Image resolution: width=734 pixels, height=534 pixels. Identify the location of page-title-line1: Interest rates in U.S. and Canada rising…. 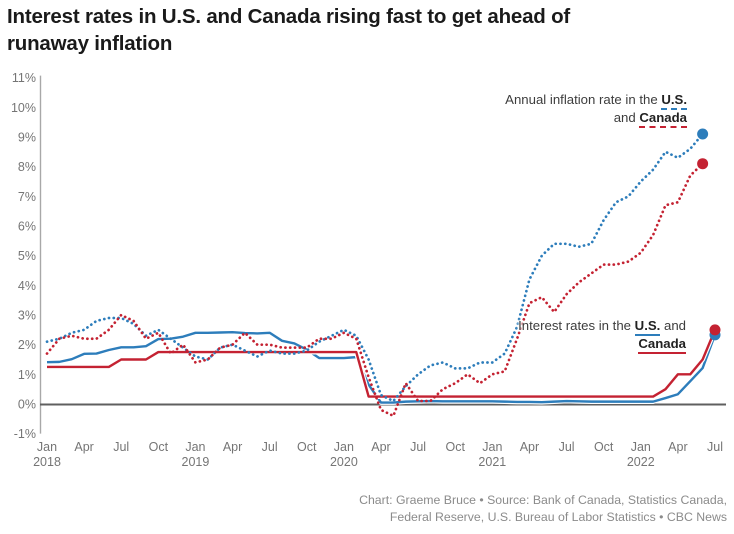
(289, 16).